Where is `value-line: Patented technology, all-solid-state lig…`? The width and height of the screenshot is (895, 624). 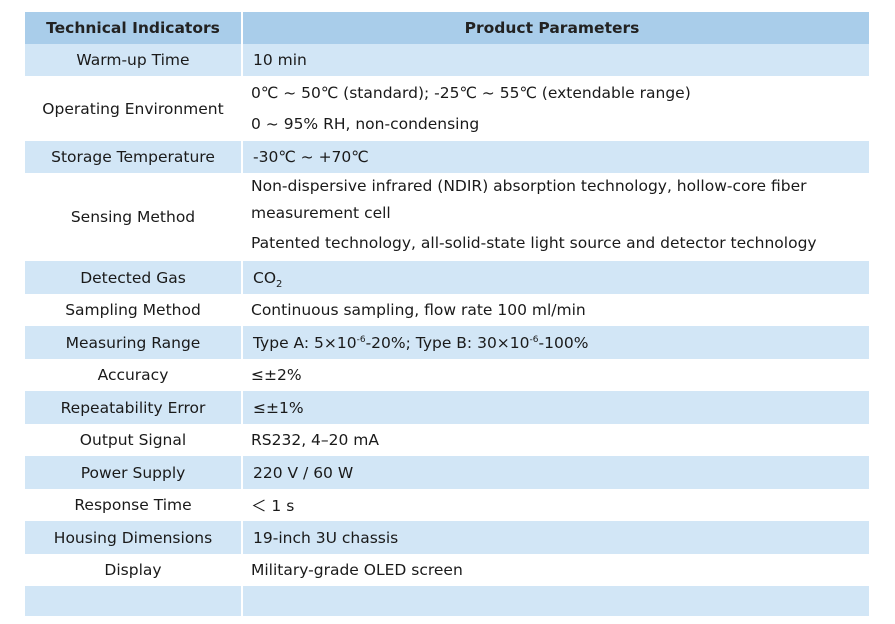 value-line: Patented technology, all-solid-state lig… is located at coordinates (534, 243).